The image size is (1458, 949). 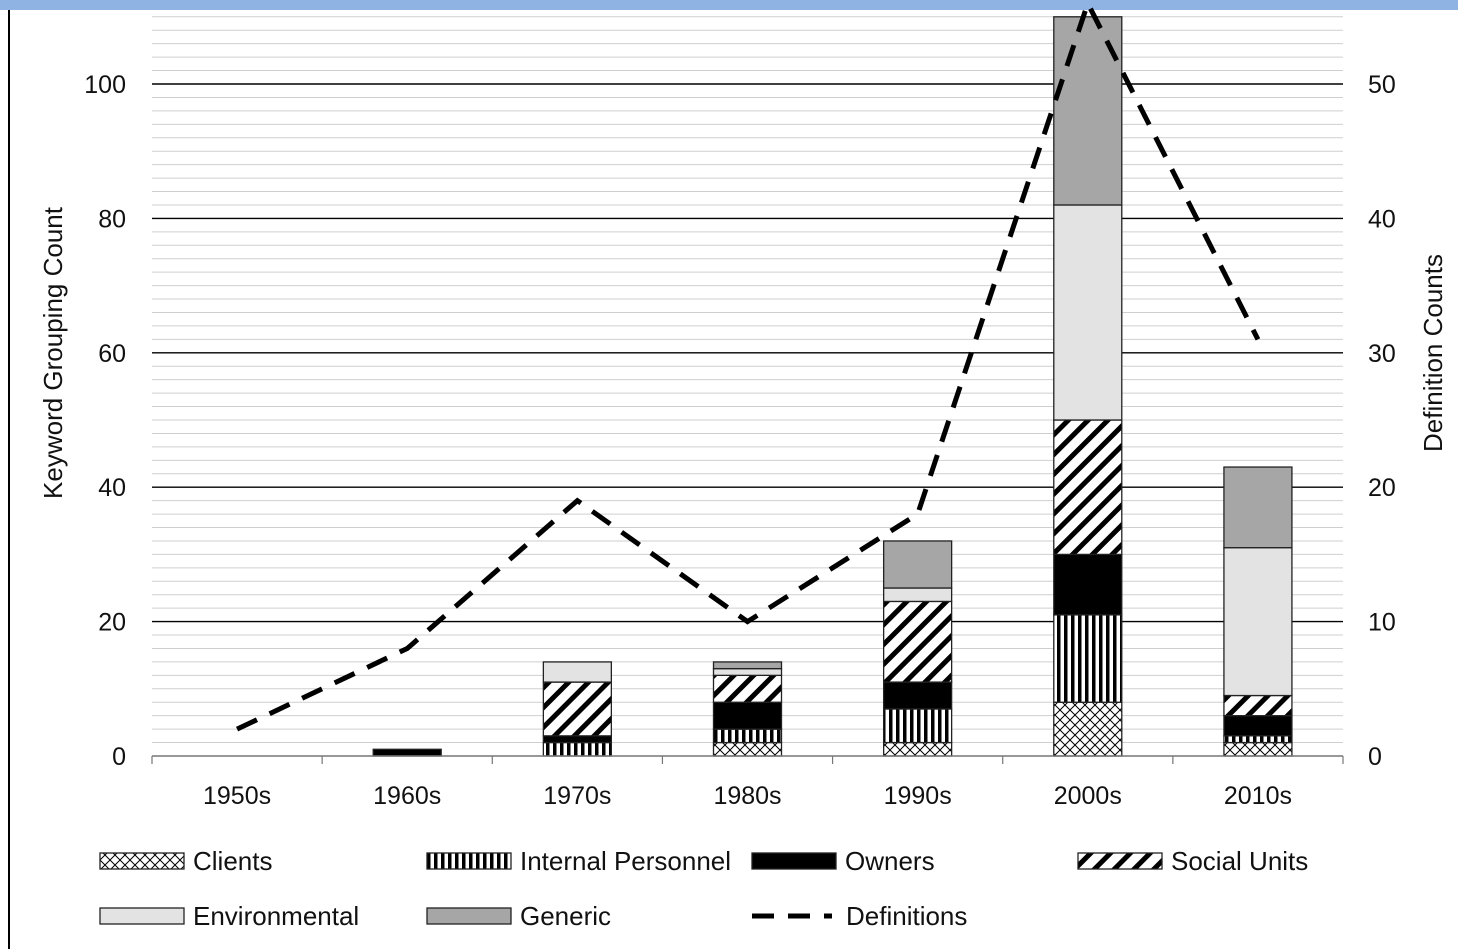 I want to click on legend-label-owners: Owners, so click(x=890, y=861).